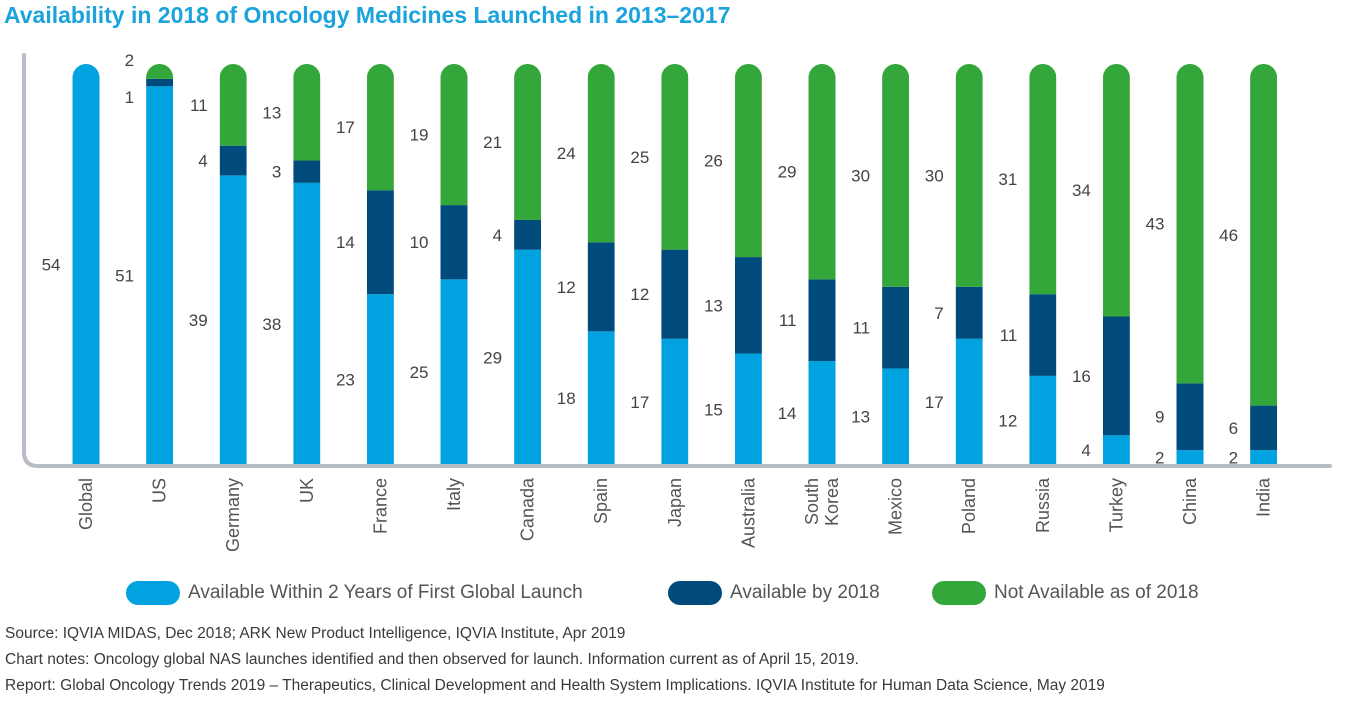  I want to click on data-label: 46, so click(1228, 235).